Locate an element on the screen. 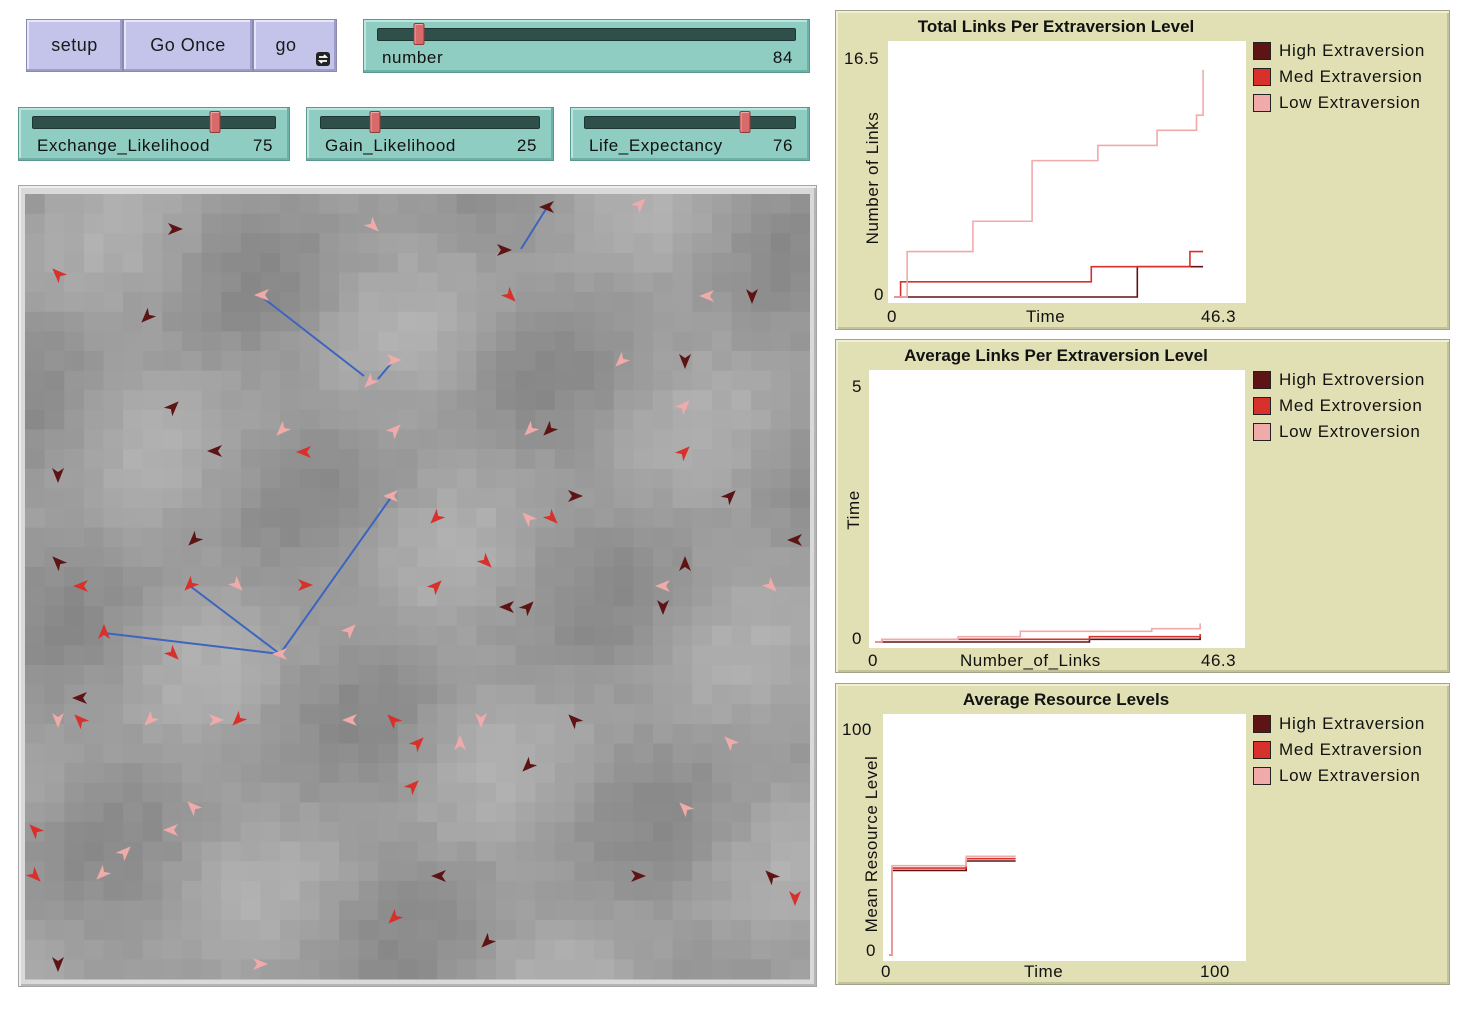 The height and width of the screenshot is (1014, 1482). number-slider: number 84 is located at coordinates (586, 46).